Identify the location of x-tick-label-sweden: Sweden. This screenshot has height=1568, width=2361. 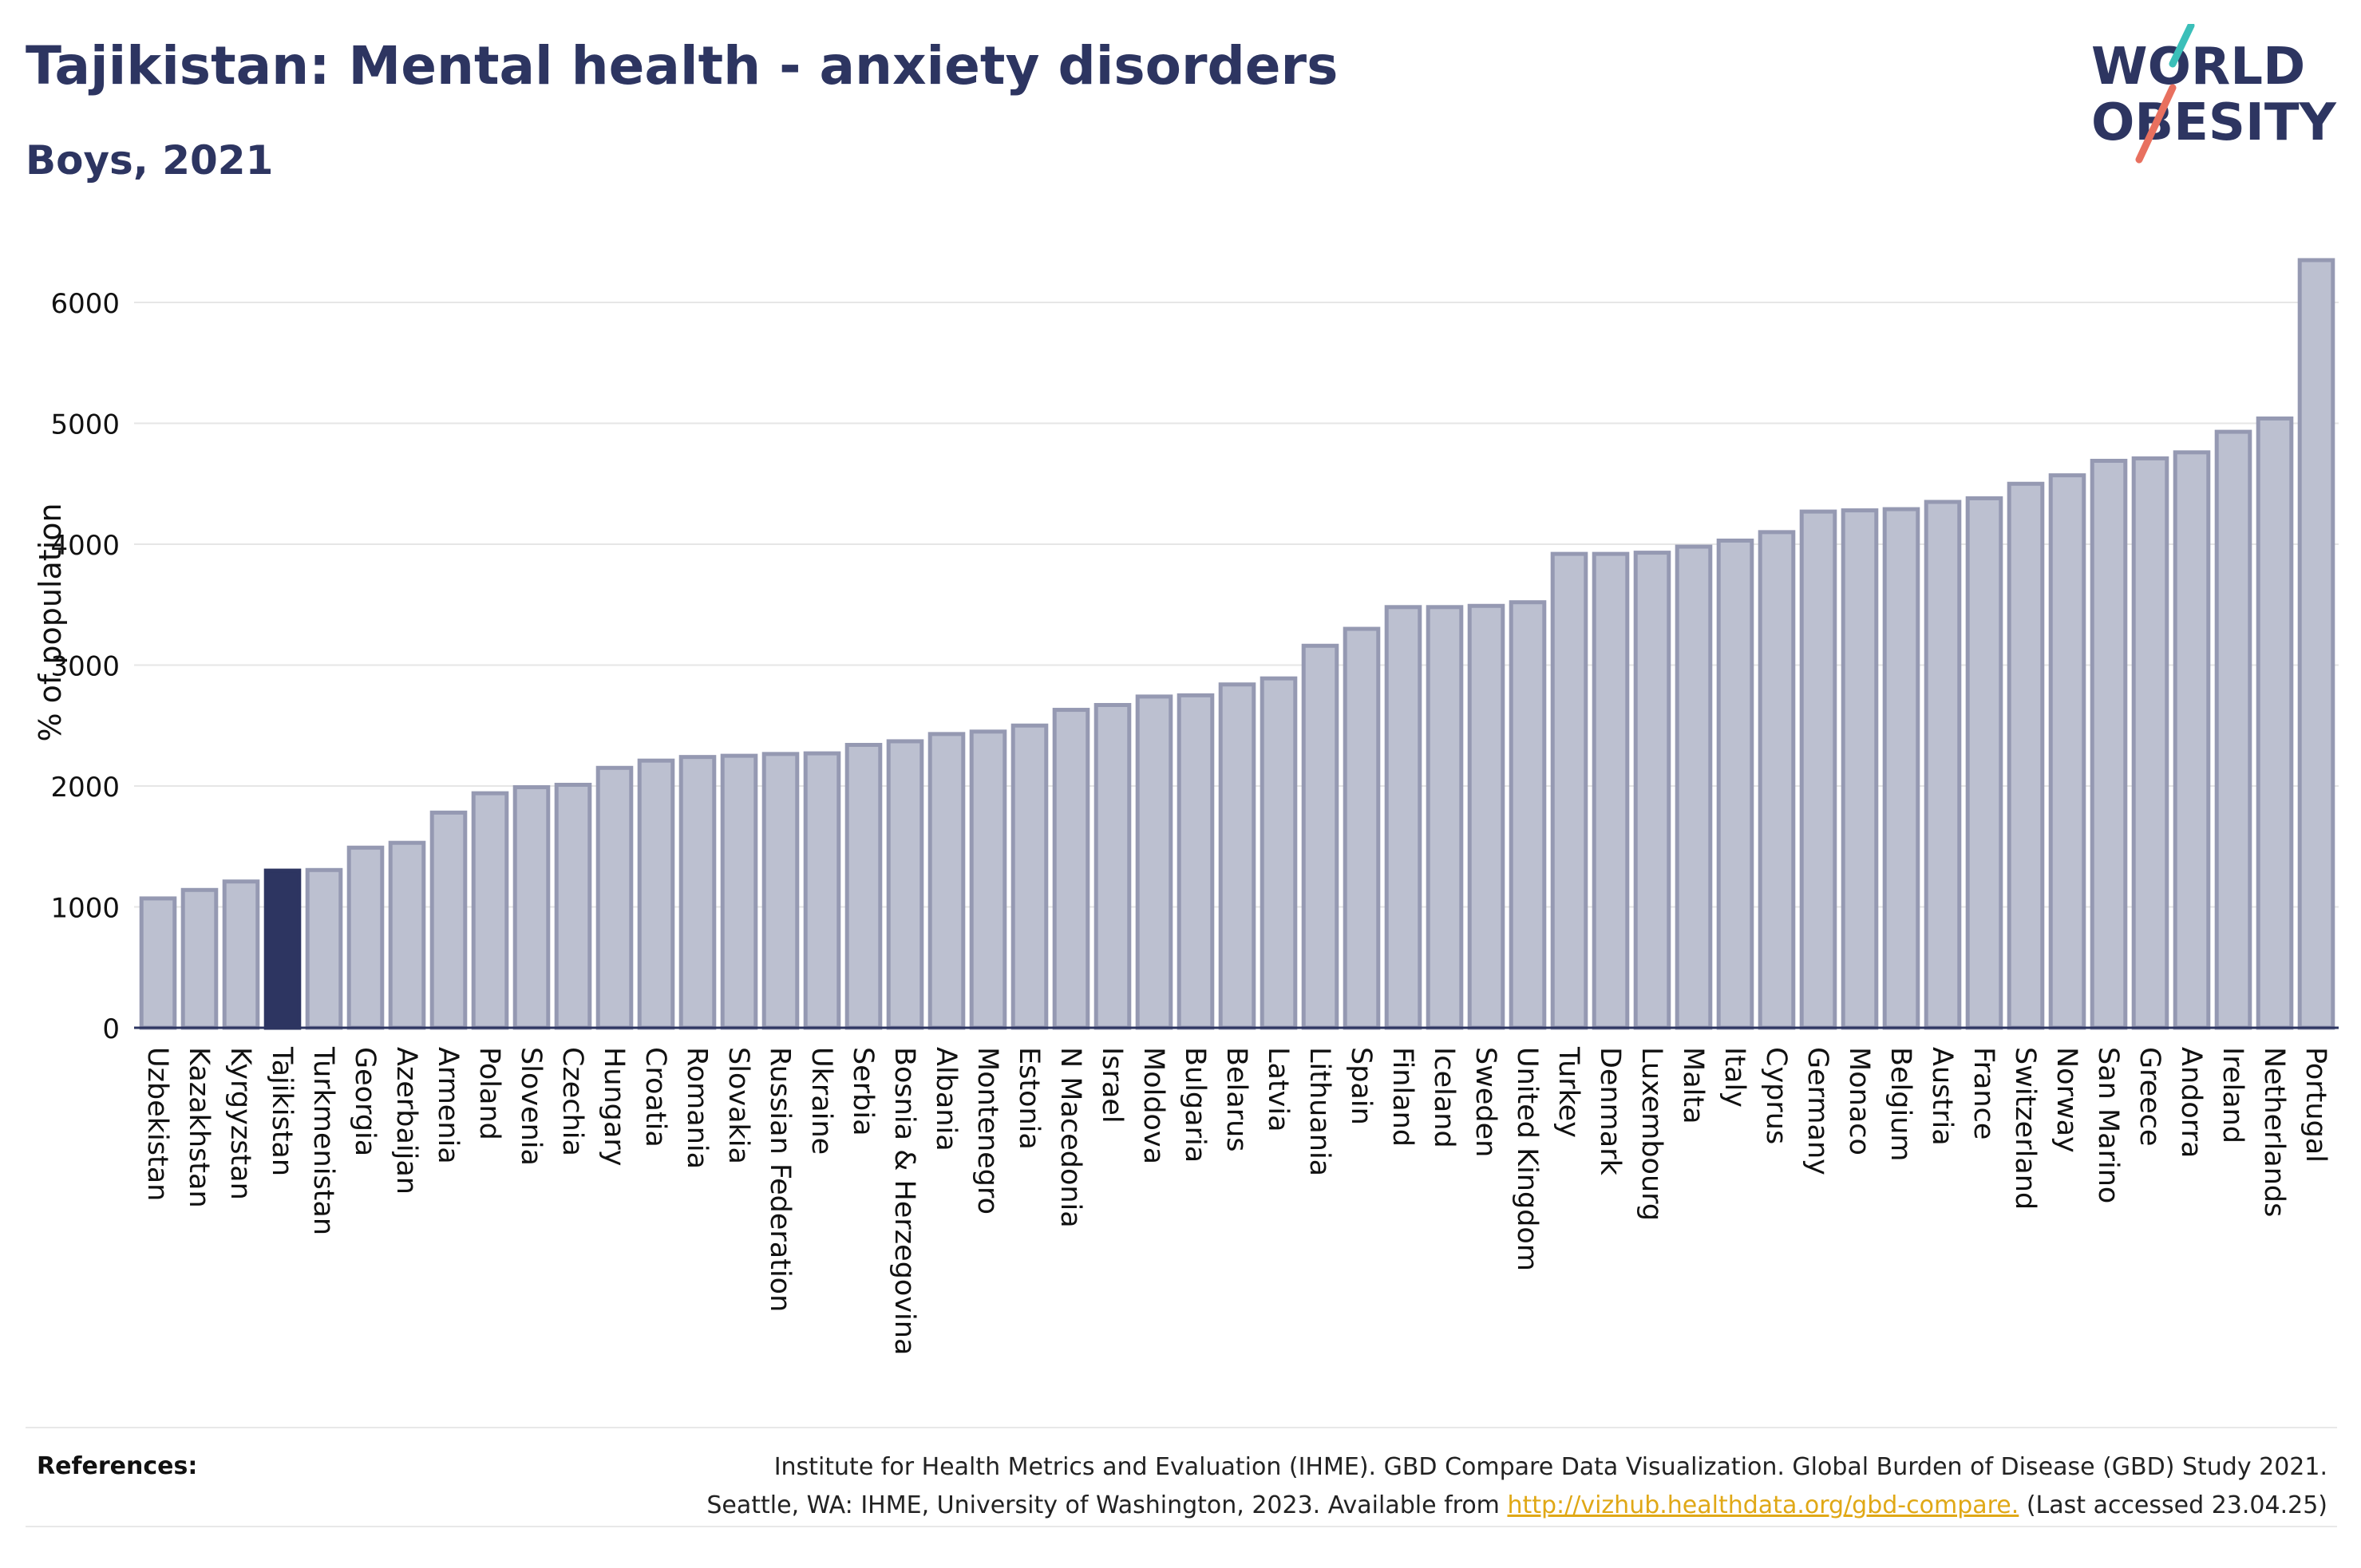
(1485, 1102).